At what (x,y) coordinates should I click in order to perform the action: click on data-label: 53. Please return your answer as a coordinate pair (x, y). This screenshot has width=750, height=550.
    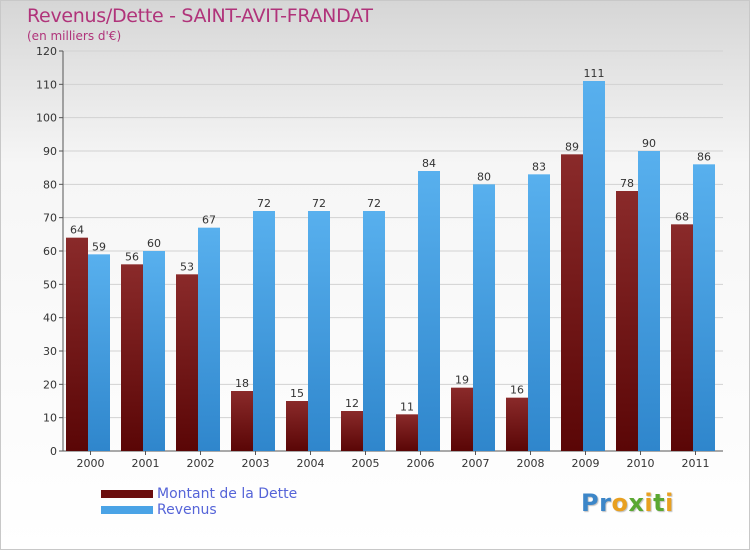
    Looking at the image, I should click on (187, 266).